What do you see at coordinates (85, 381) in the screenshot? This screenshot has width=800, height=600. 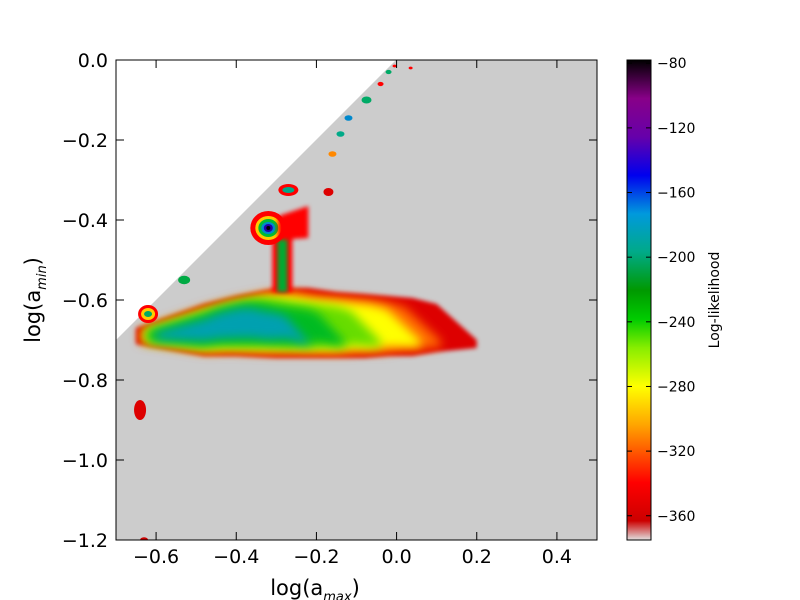 I see `y-tick-label: −0.8` at bounding box center [85, 381].